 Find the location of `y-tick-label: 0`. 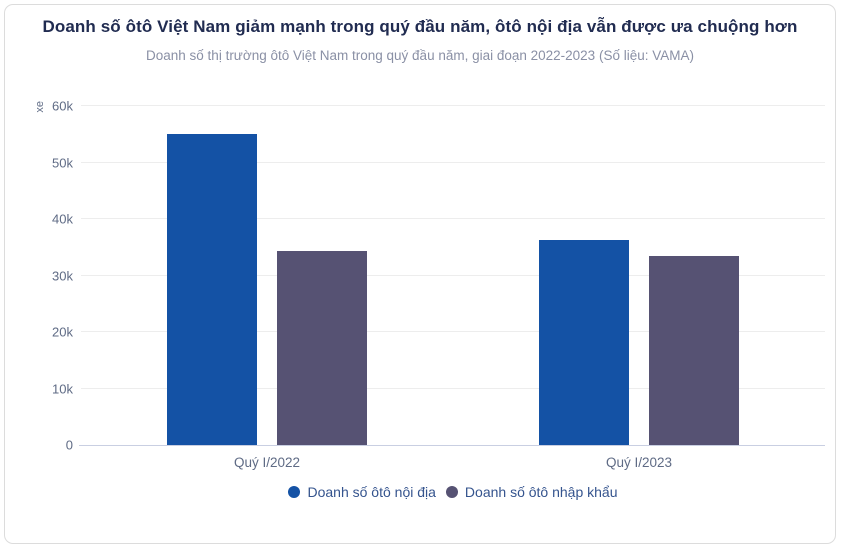

y-tick-label: 0 is located at coordinates (69, 445).